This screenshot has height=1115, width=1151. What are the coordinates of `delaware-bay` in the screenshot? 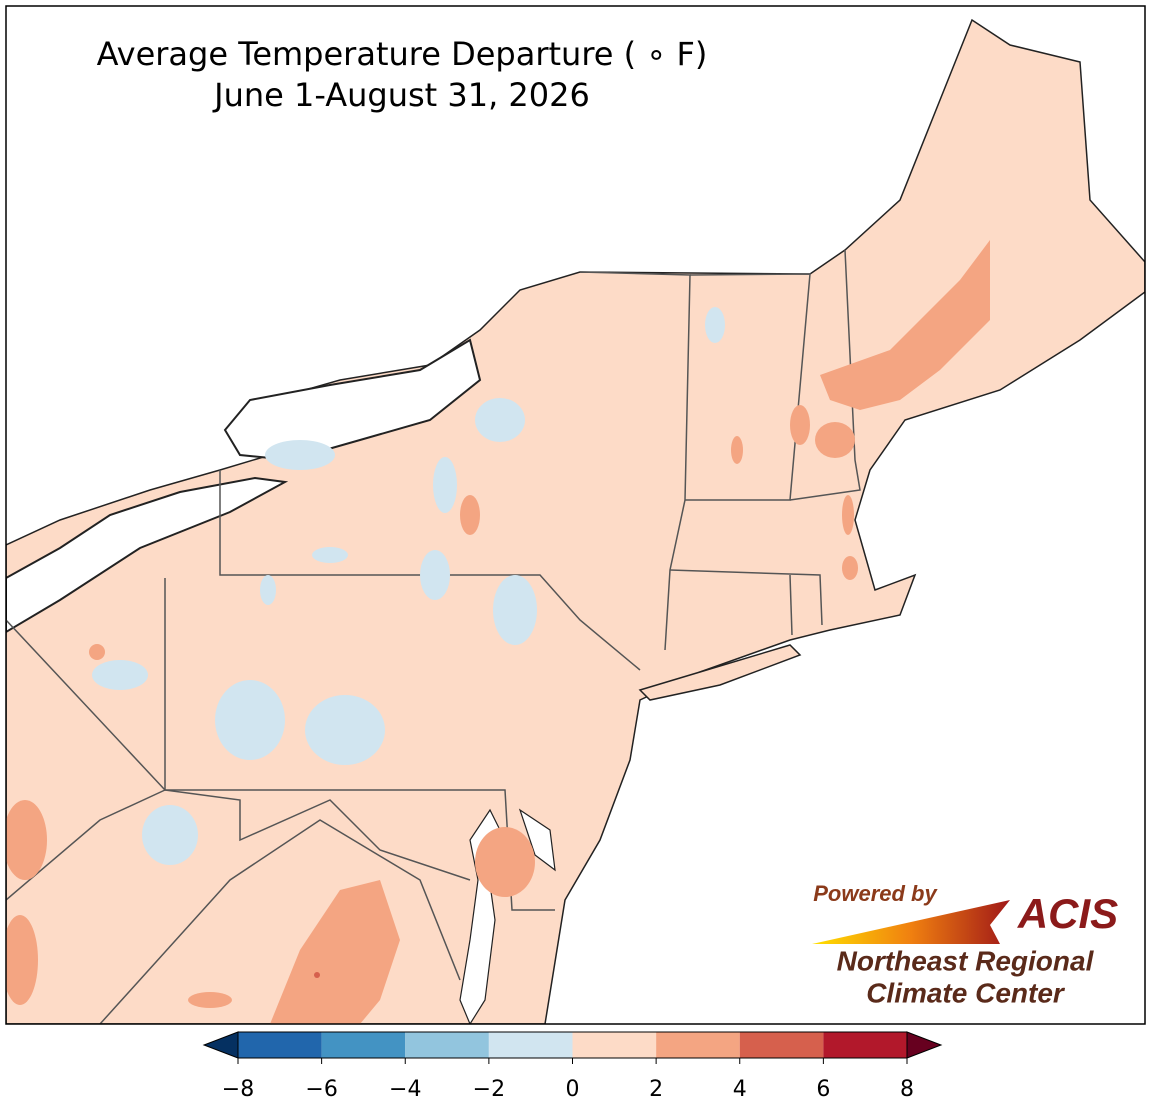 It's located at (537, 840).